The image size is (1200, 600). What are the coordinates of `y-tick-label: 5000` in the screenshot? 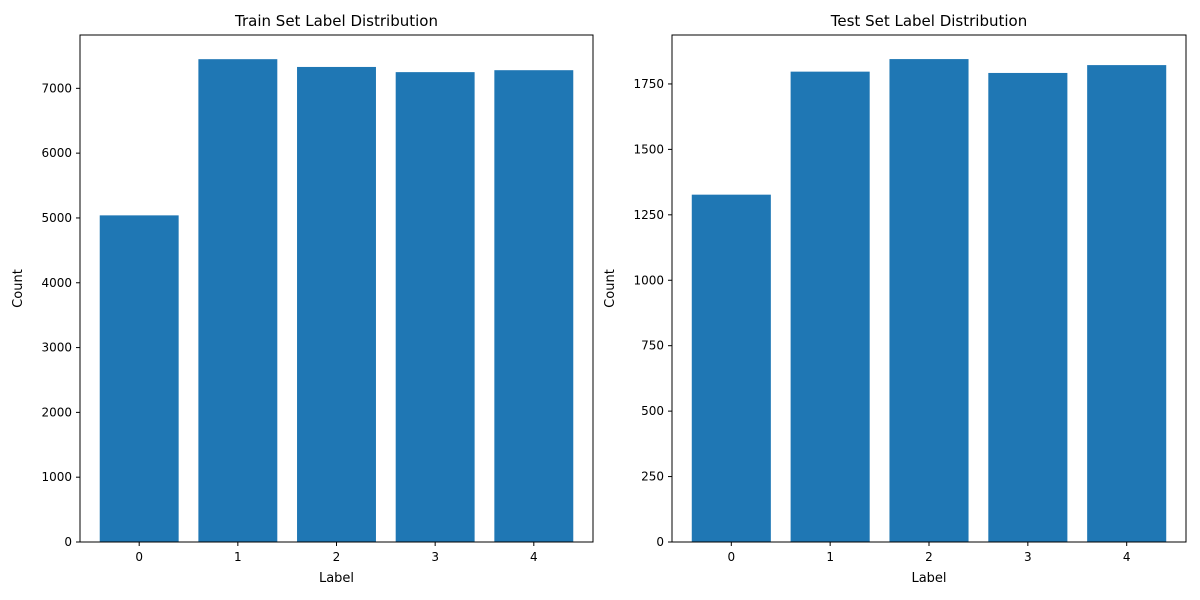 It's located at (56, 218).